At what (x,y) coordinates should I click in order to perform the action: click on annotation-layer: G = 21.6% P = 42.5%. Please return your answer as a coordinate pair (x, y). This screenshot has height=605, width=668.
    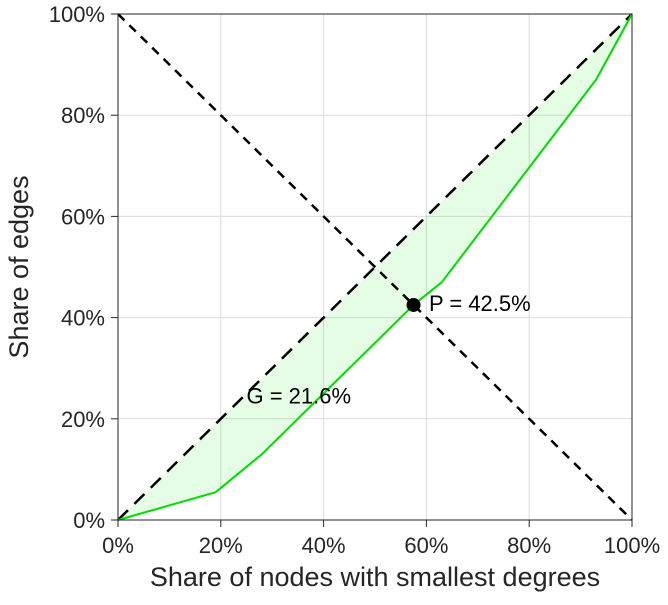
    Looking at the image, I should click on (389, 350).